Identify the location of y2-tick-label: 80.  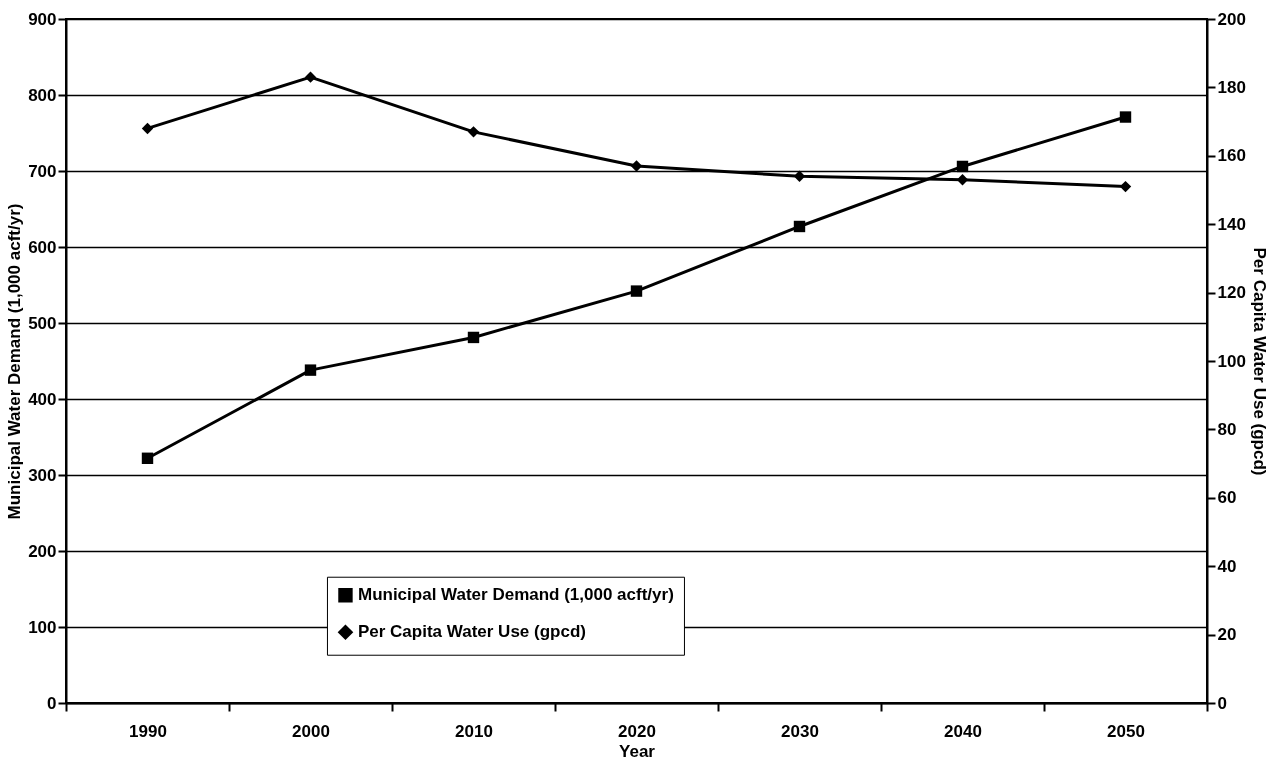
(1227, 429).